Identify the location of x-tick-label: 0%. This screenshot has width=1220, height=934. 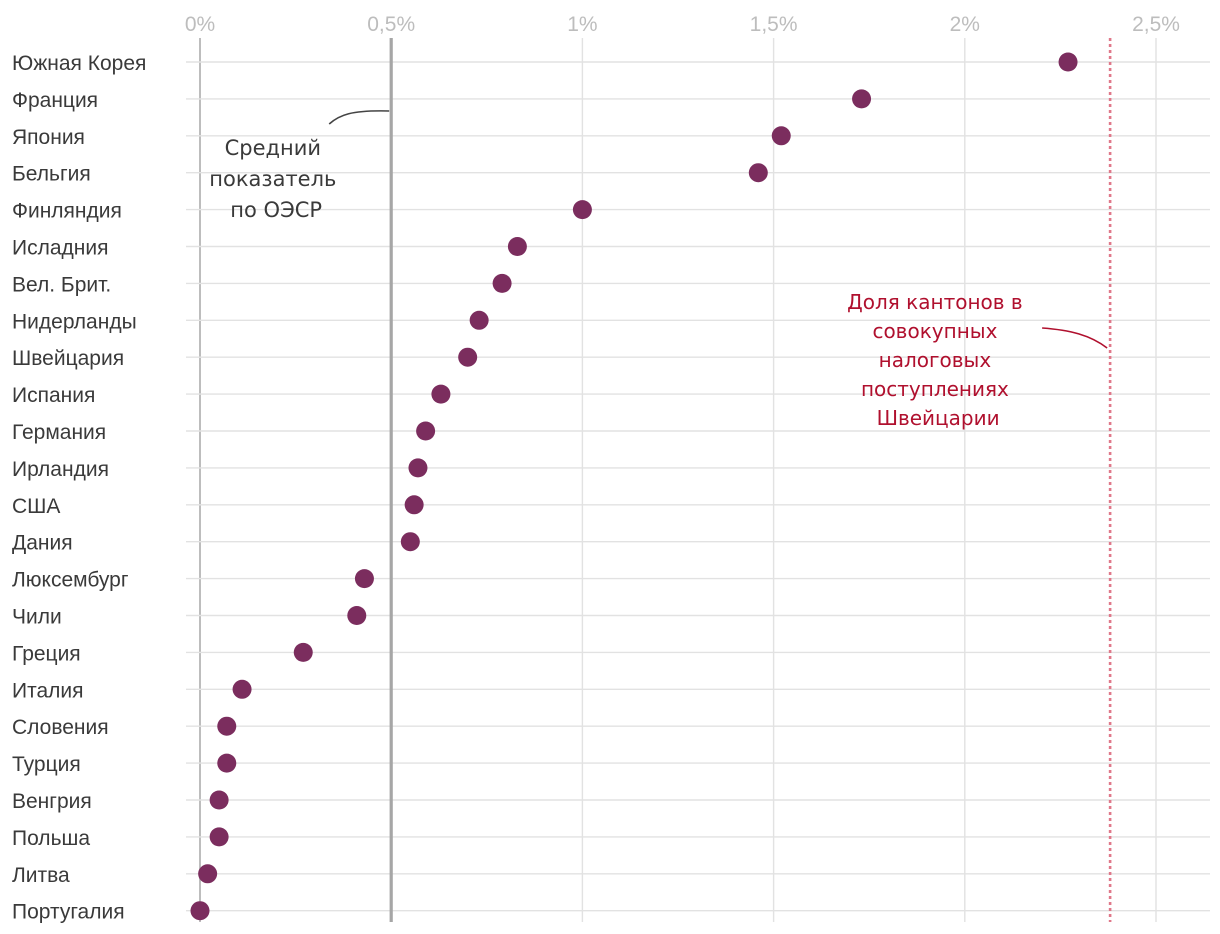
(200, 24).